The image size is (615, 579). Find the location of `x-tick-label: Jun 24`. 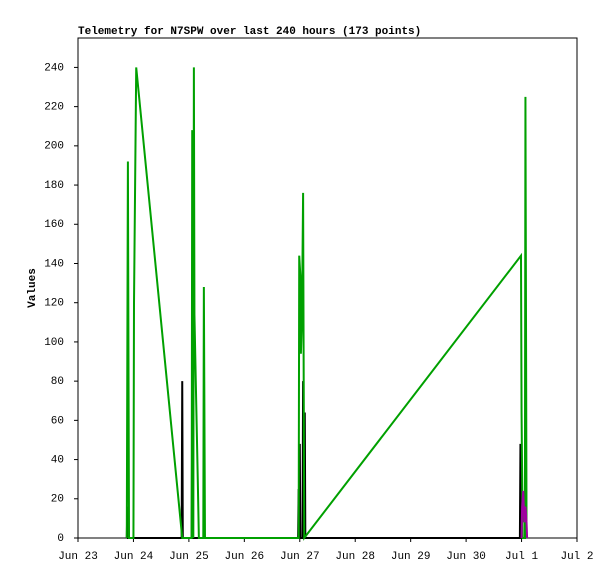

x-tick-label: Jun 24 is located at coordinates (134, 557).